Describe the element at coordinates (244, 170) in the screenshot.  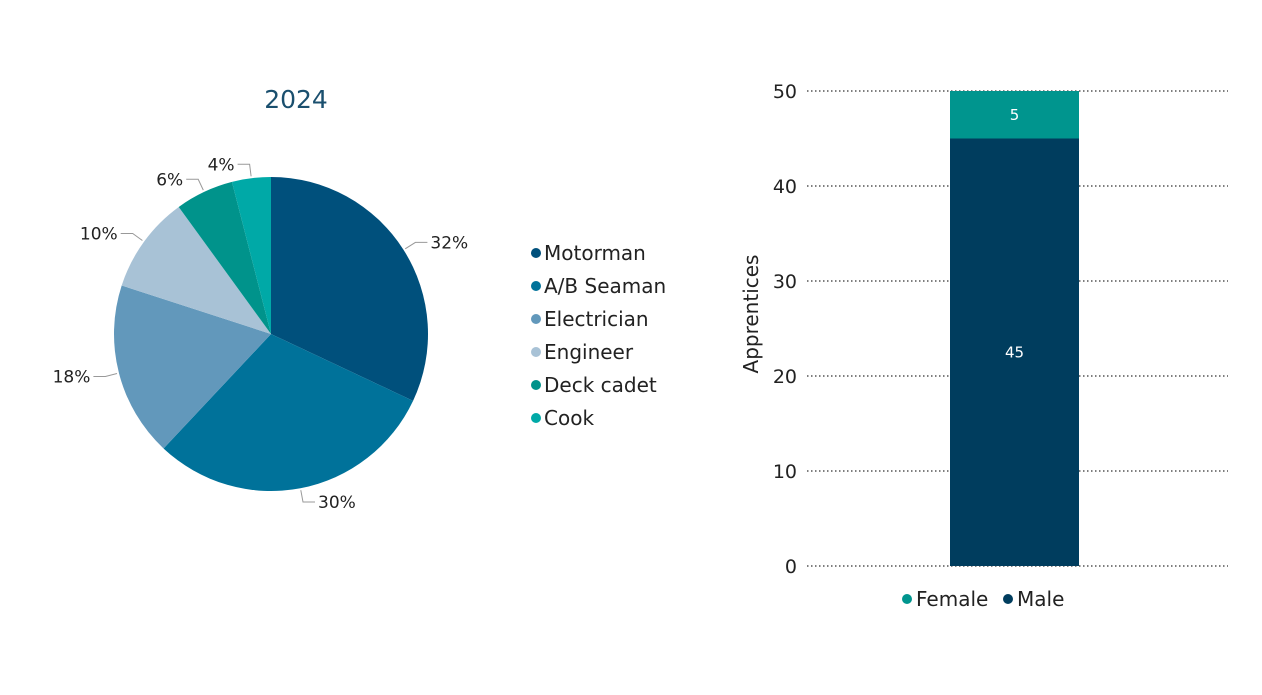
I see `pie-leader-line-cook` at that location.